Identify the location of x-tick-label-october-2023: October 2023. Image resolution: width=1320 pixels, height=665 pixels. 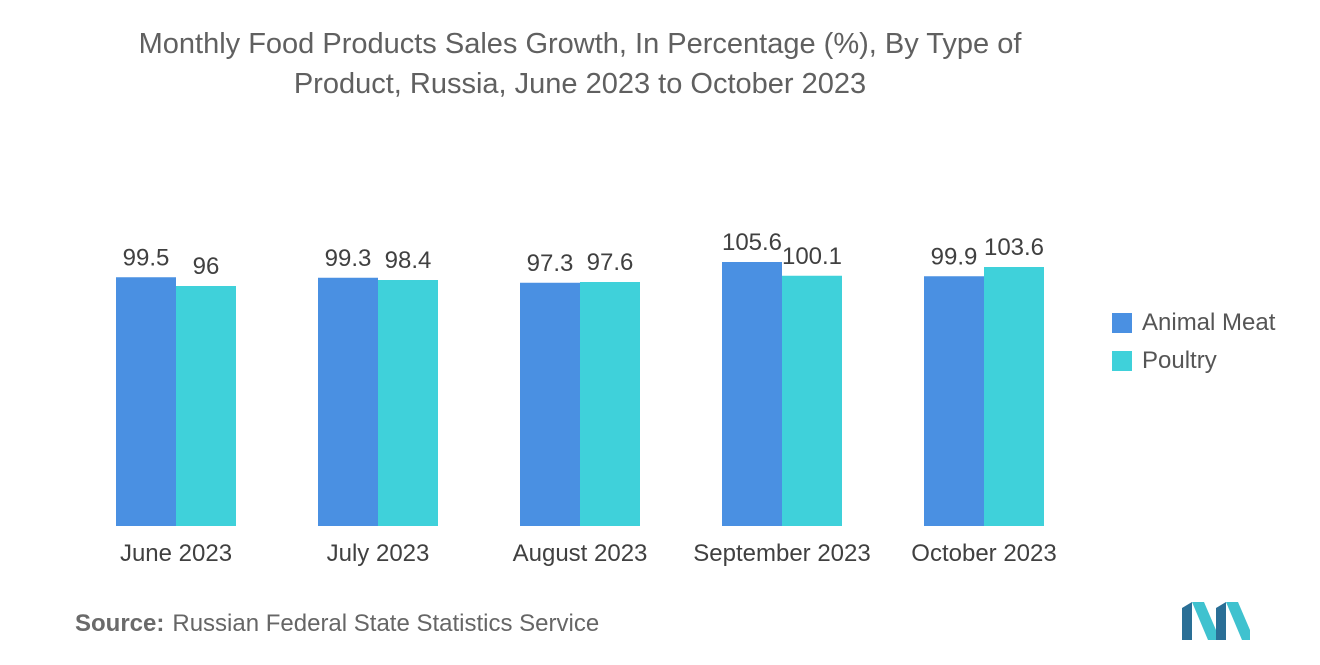
(983, 553).